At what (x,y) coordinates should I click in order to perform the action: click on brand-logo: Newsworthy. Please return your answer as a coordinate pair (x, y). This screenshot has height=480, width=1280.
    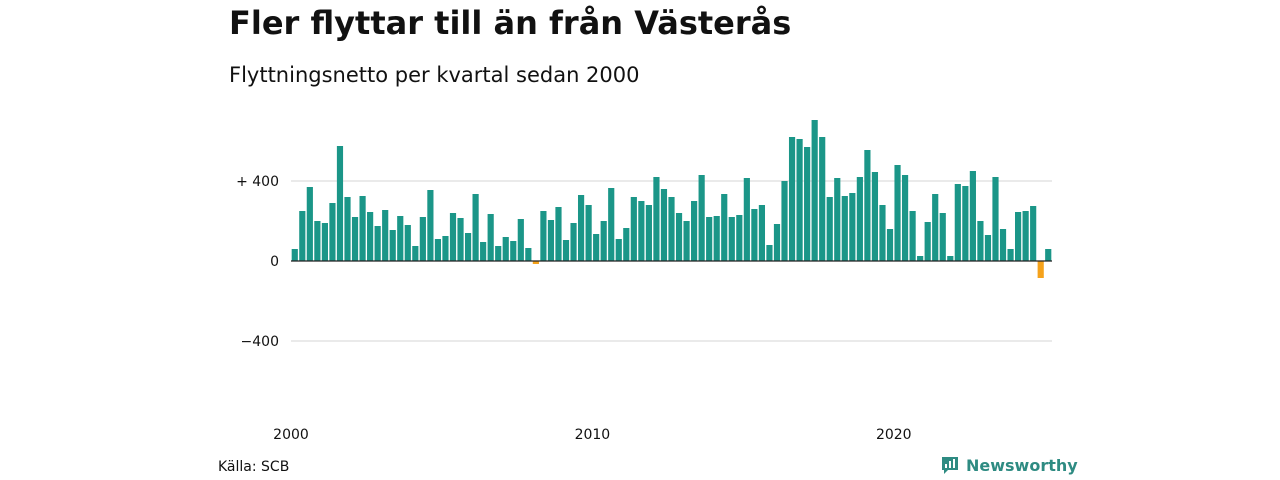
    Looking at the image, I should click on (1009, 465).